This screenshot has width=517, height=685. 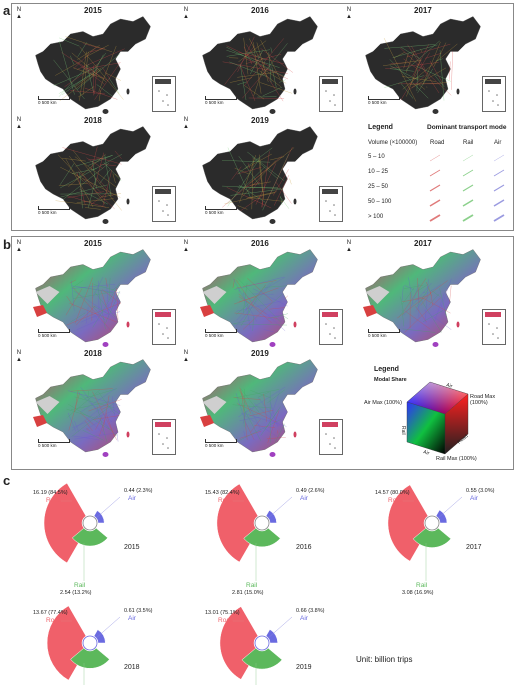 I want to click on rose-year-label: 2018, so click(x=132, y=667).